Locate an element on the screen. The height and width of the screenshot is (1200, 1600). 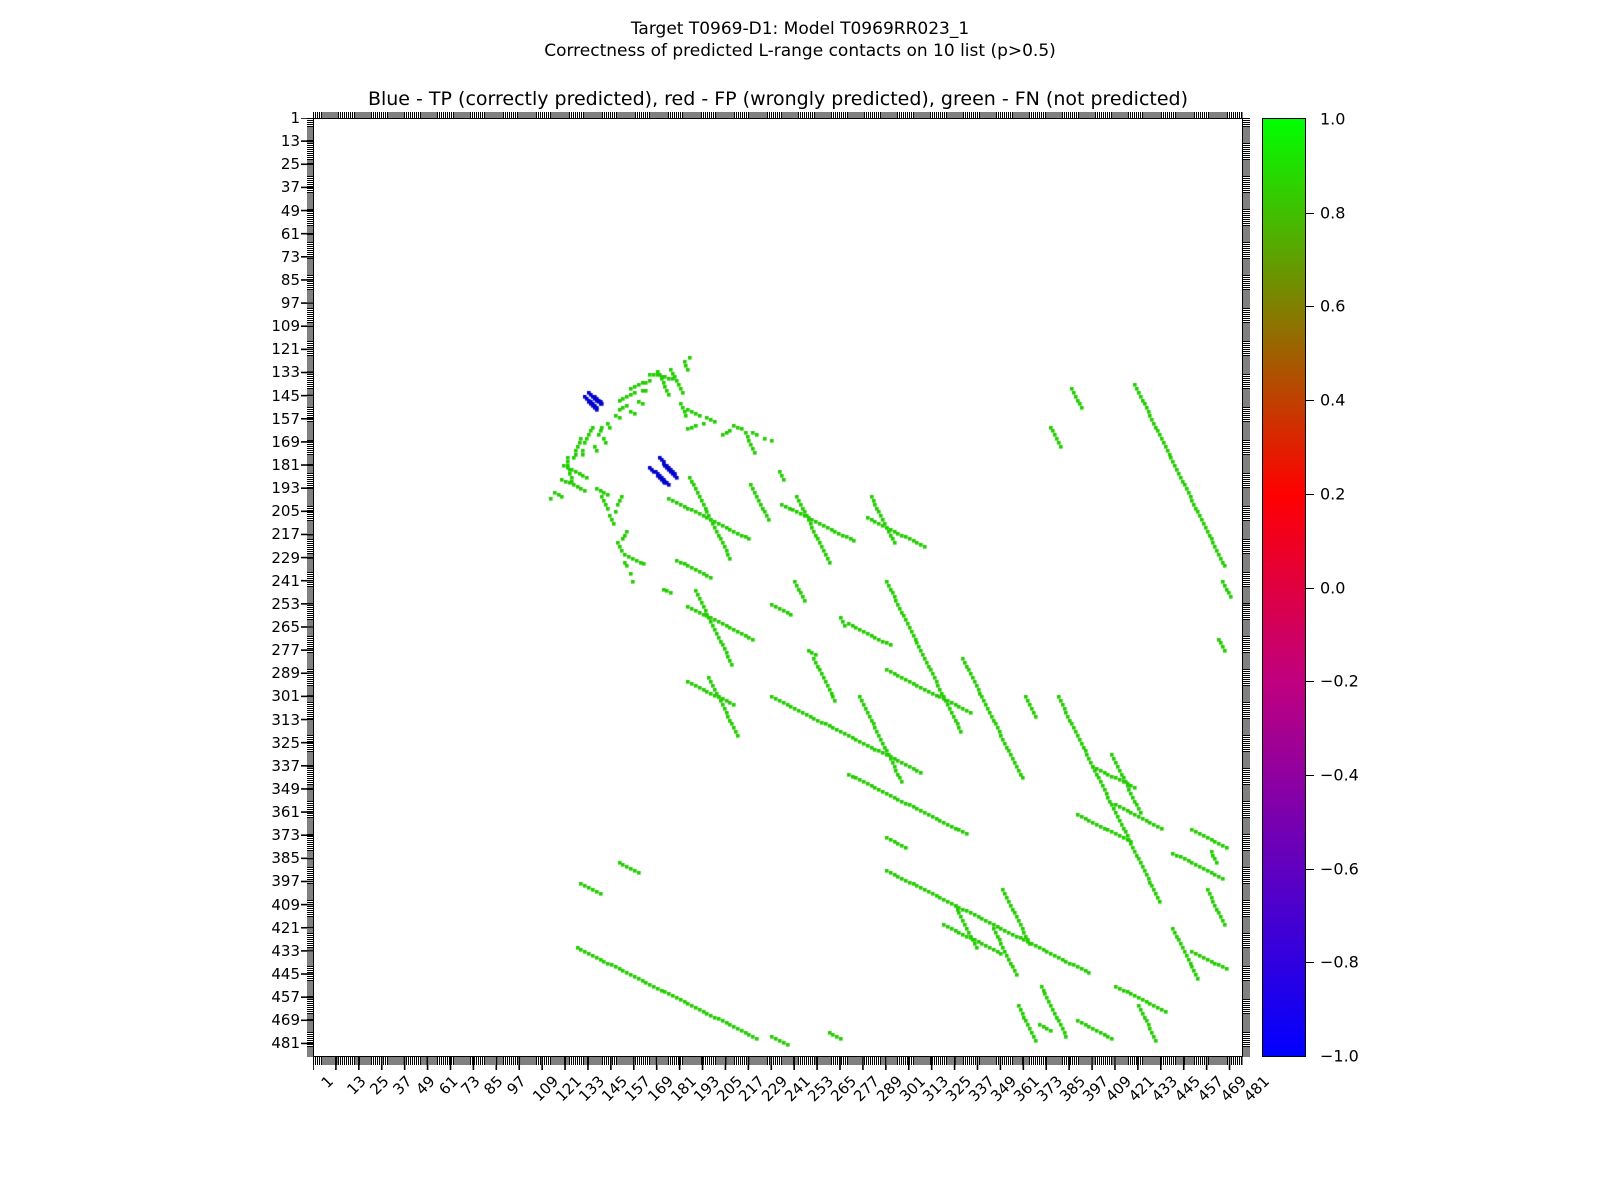
chart-title-line1: Target T0969-D1: Model T0969RR023_1 is located at coordinates (800, 29).